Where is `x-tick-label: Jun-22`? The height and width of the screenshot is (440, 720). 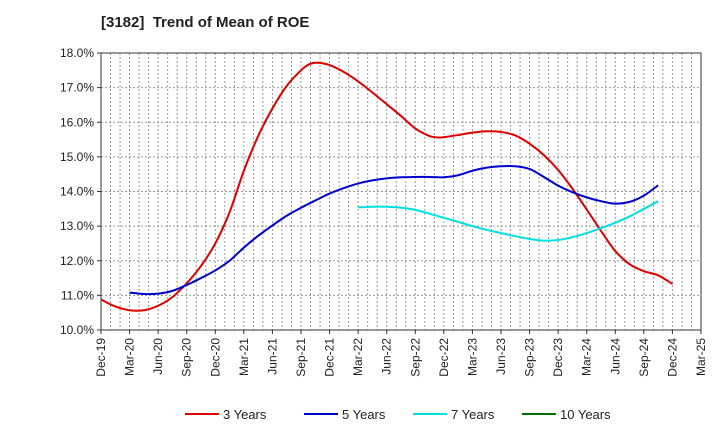 x-tick-label: Jun-22 is located at coordinates (387, 356).